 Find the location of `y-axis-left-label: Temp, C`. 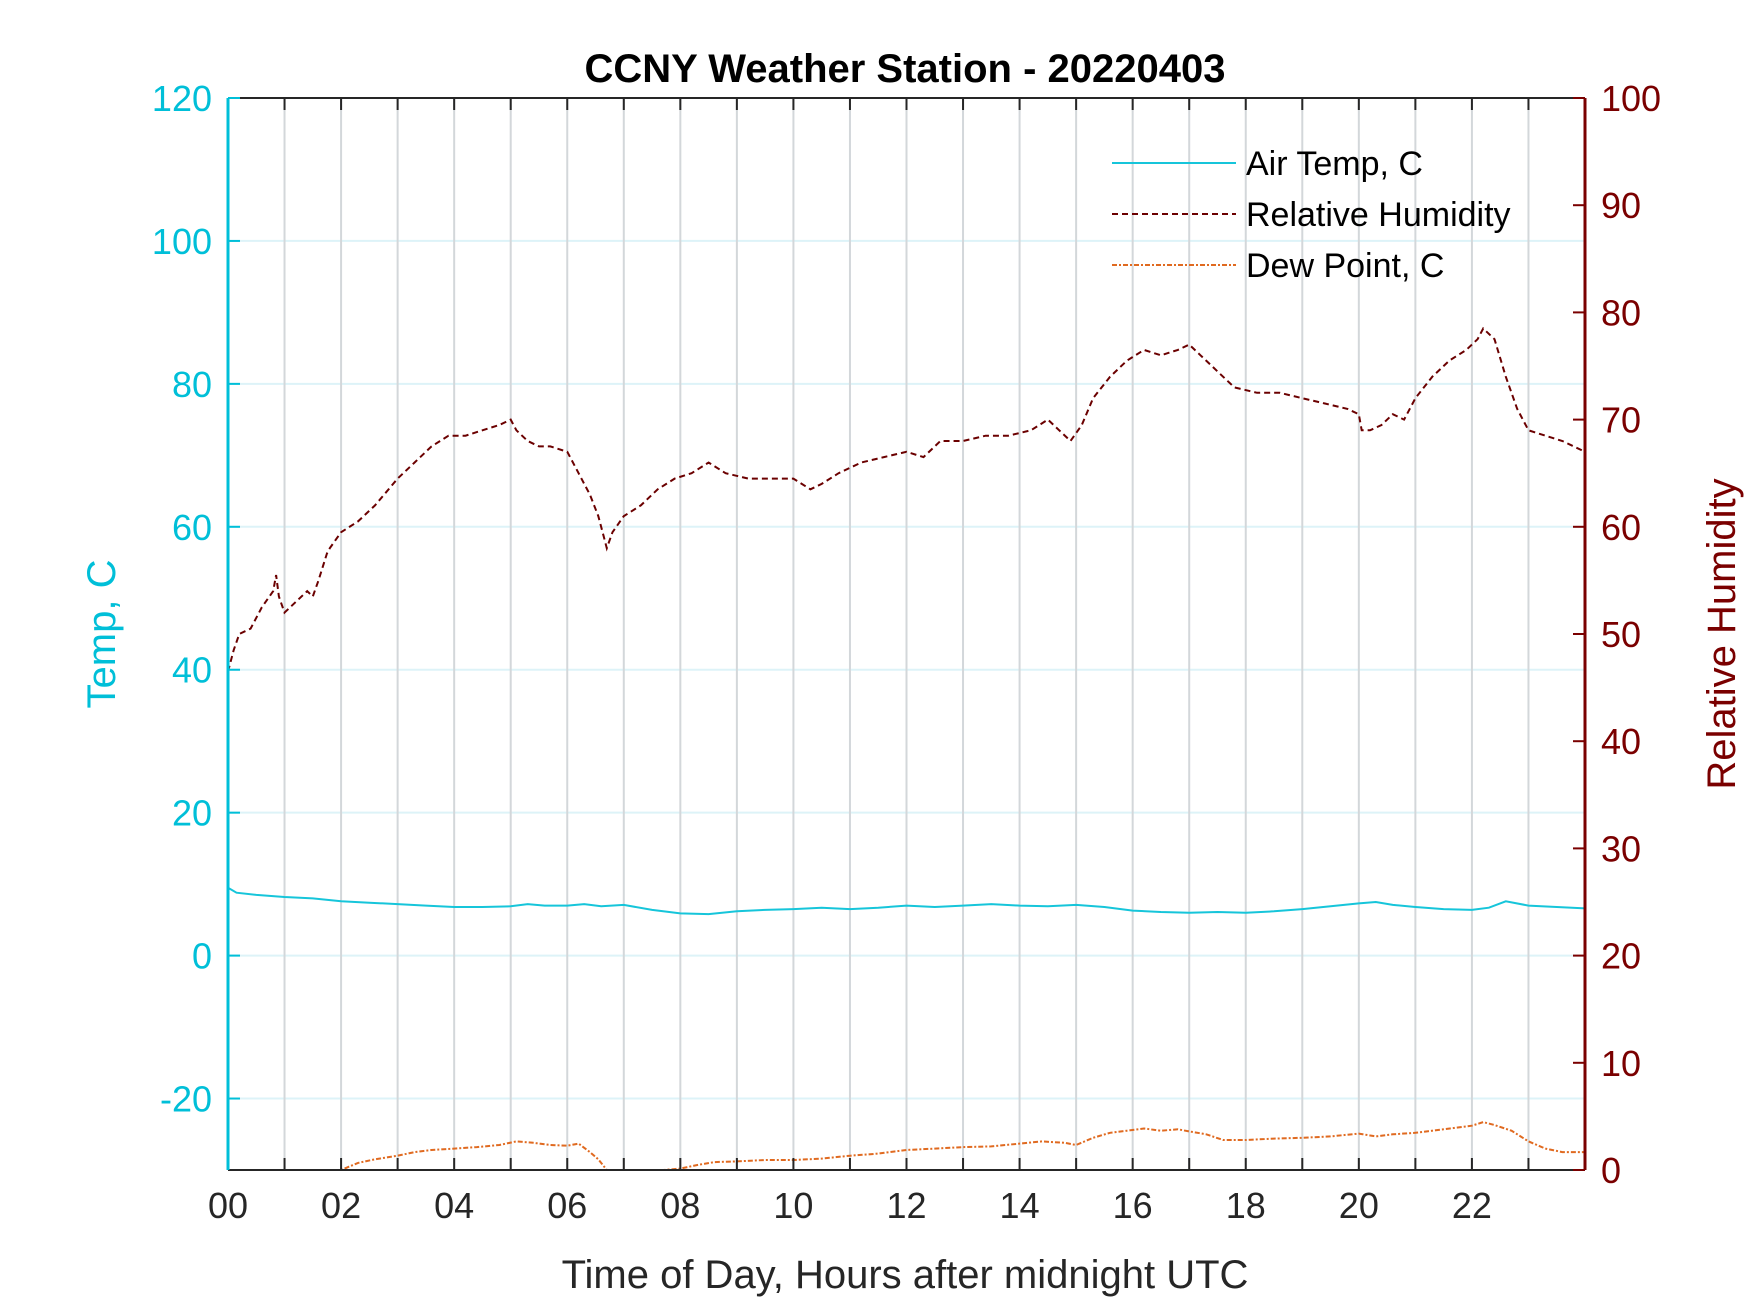

y-axis-left-label: Temp, C is located at coordinates (102, 634).